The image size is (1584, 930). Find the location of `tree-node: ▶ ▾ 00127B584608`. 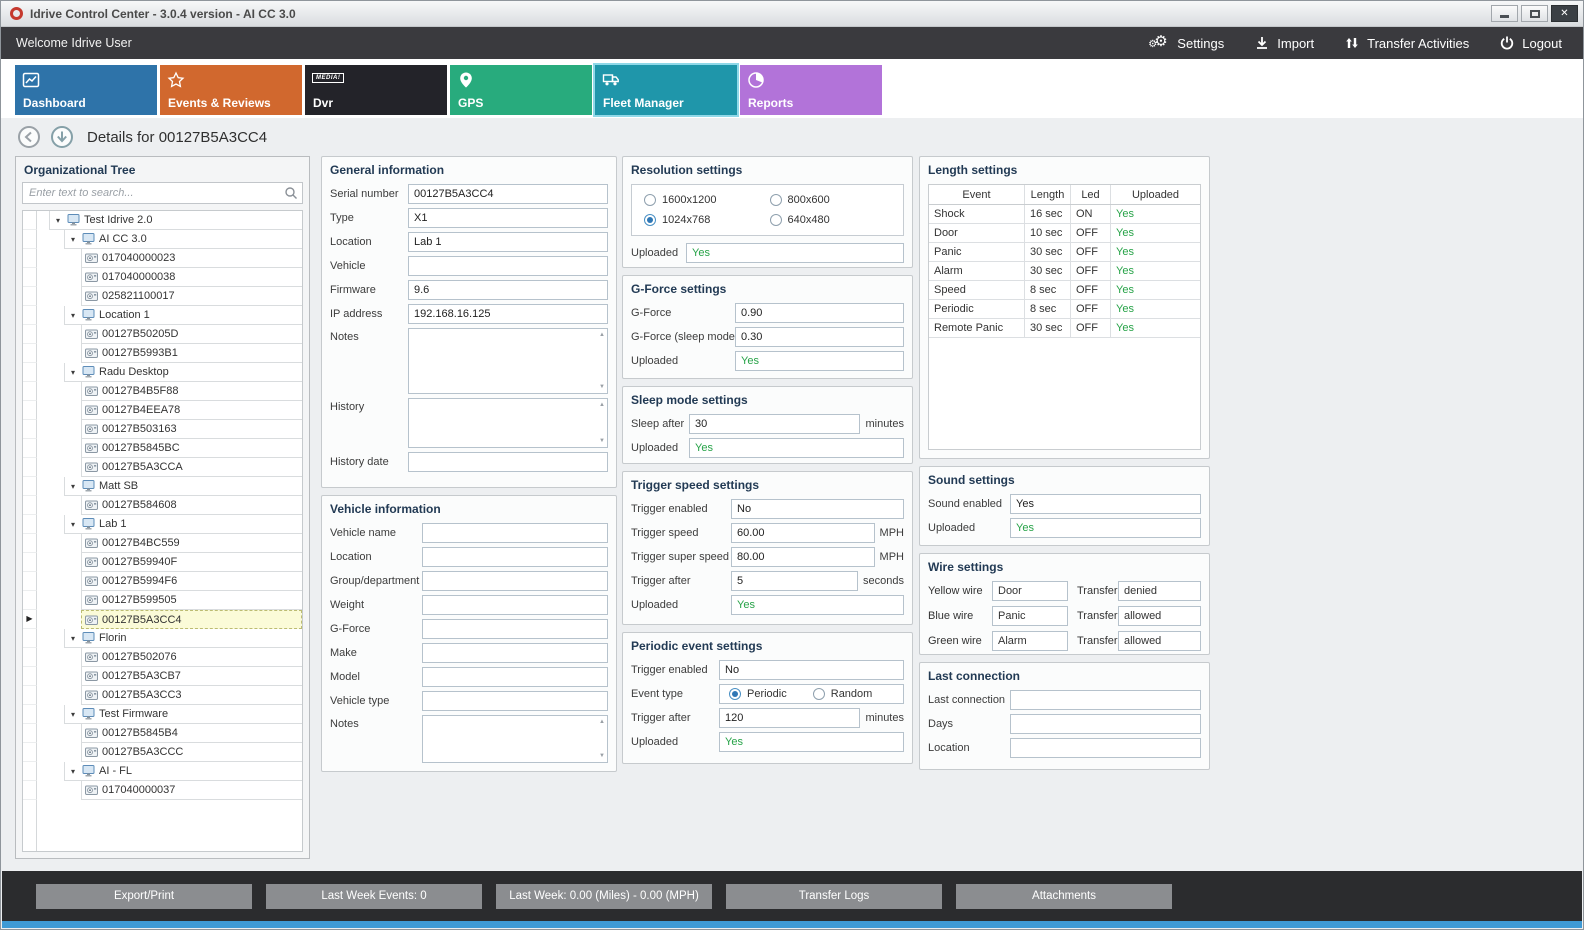

tree-node: ▶ ▾ 00127B584608 is located at coordinates (162, 505).